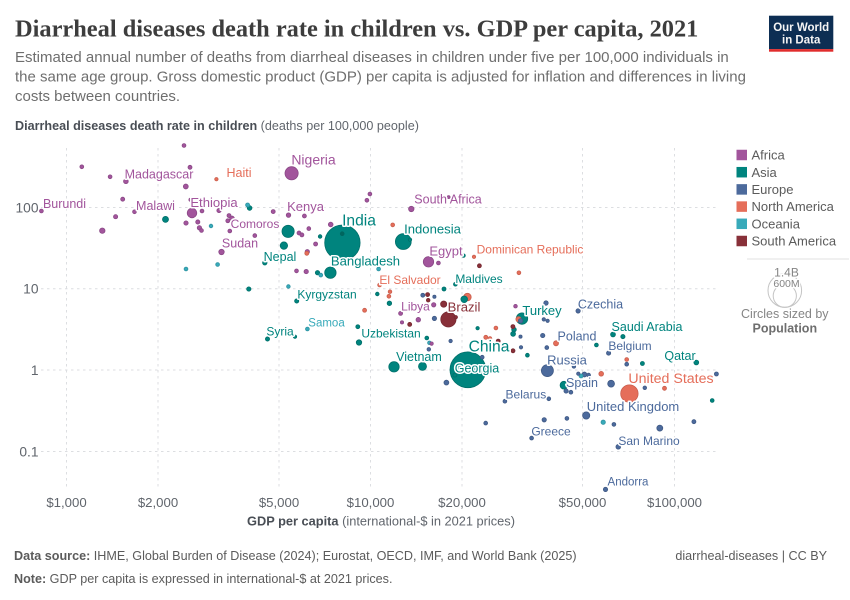 This screenshot has width=850, height=600. I want to click on svg-text: $100,000, so click(674, 502).